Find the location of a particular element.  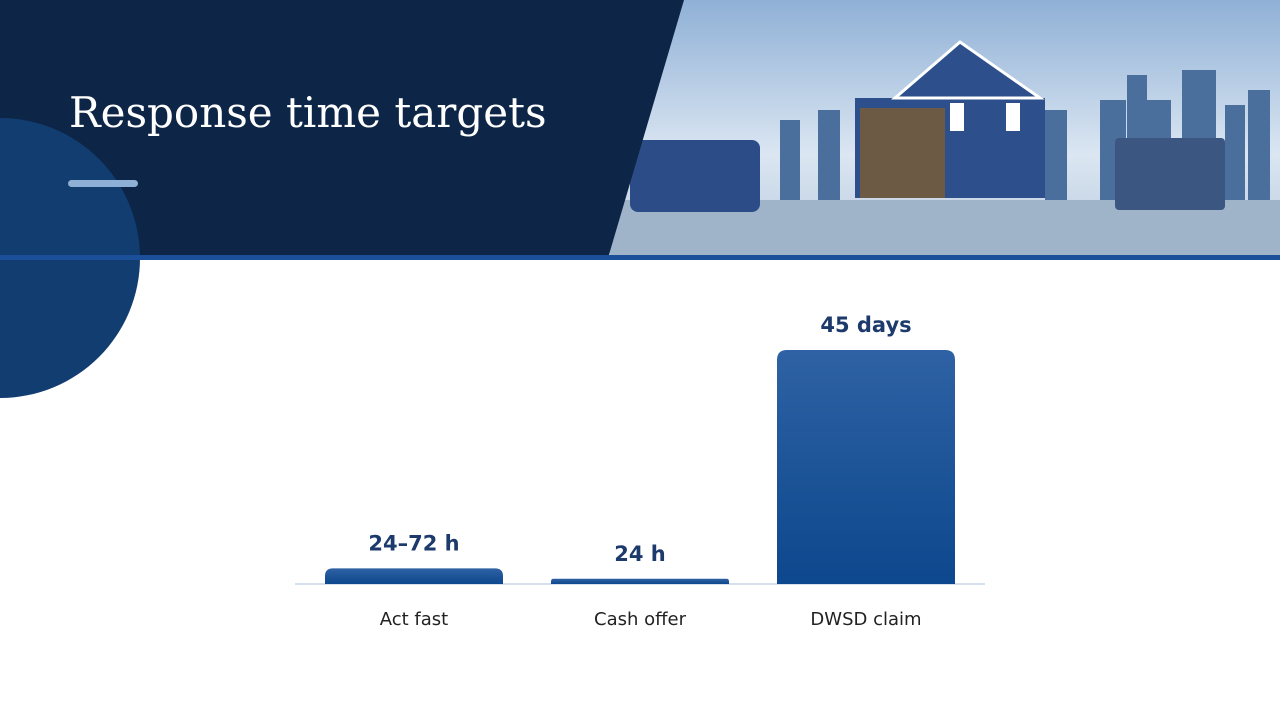

truck is located at coordinates (1170, 174).